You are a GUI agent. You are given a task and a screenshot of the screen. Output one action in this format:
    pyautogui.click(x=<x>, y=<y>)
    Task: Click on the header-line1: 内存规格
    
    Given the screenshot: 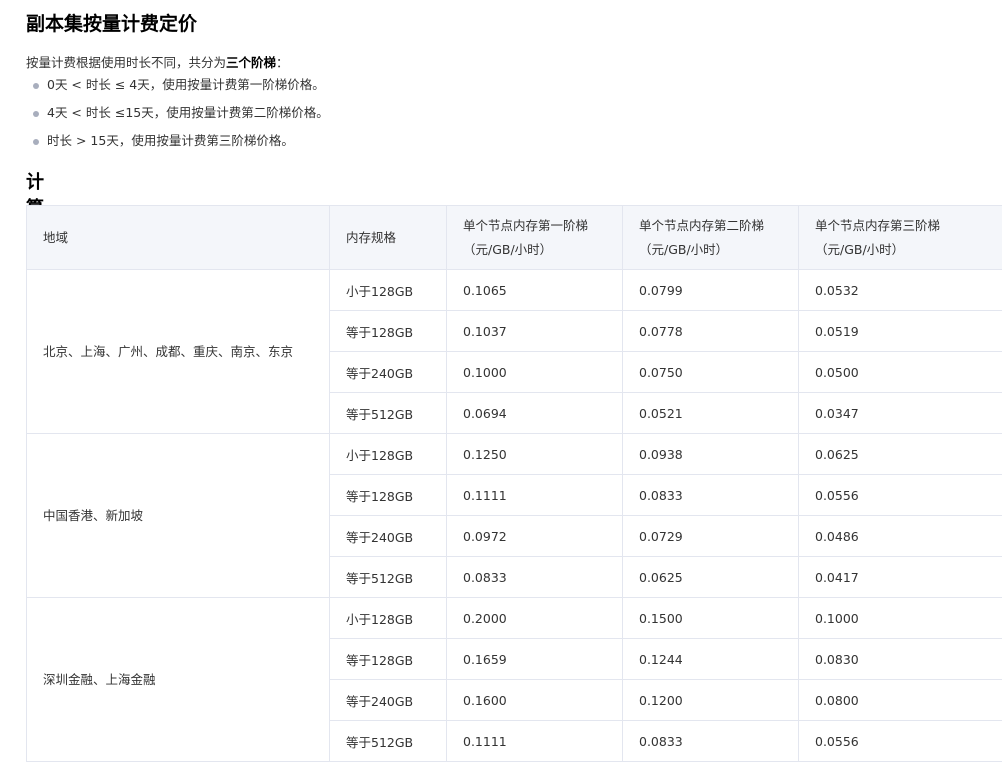 What is the action you would take?
    pyautogui.click(x=371, y=237)
    